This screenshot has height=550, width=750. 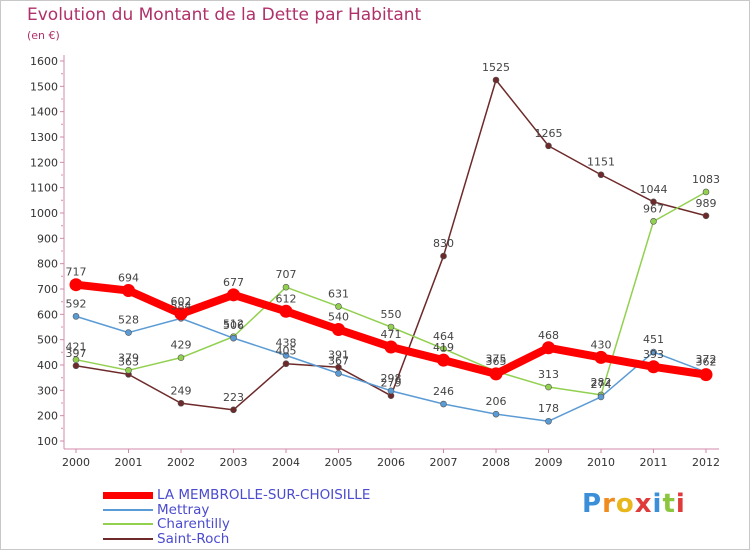 What do you see at coordinates (653, 354) in the screenshot?
I see `data-label: 393` at bounding box center [653, 354].